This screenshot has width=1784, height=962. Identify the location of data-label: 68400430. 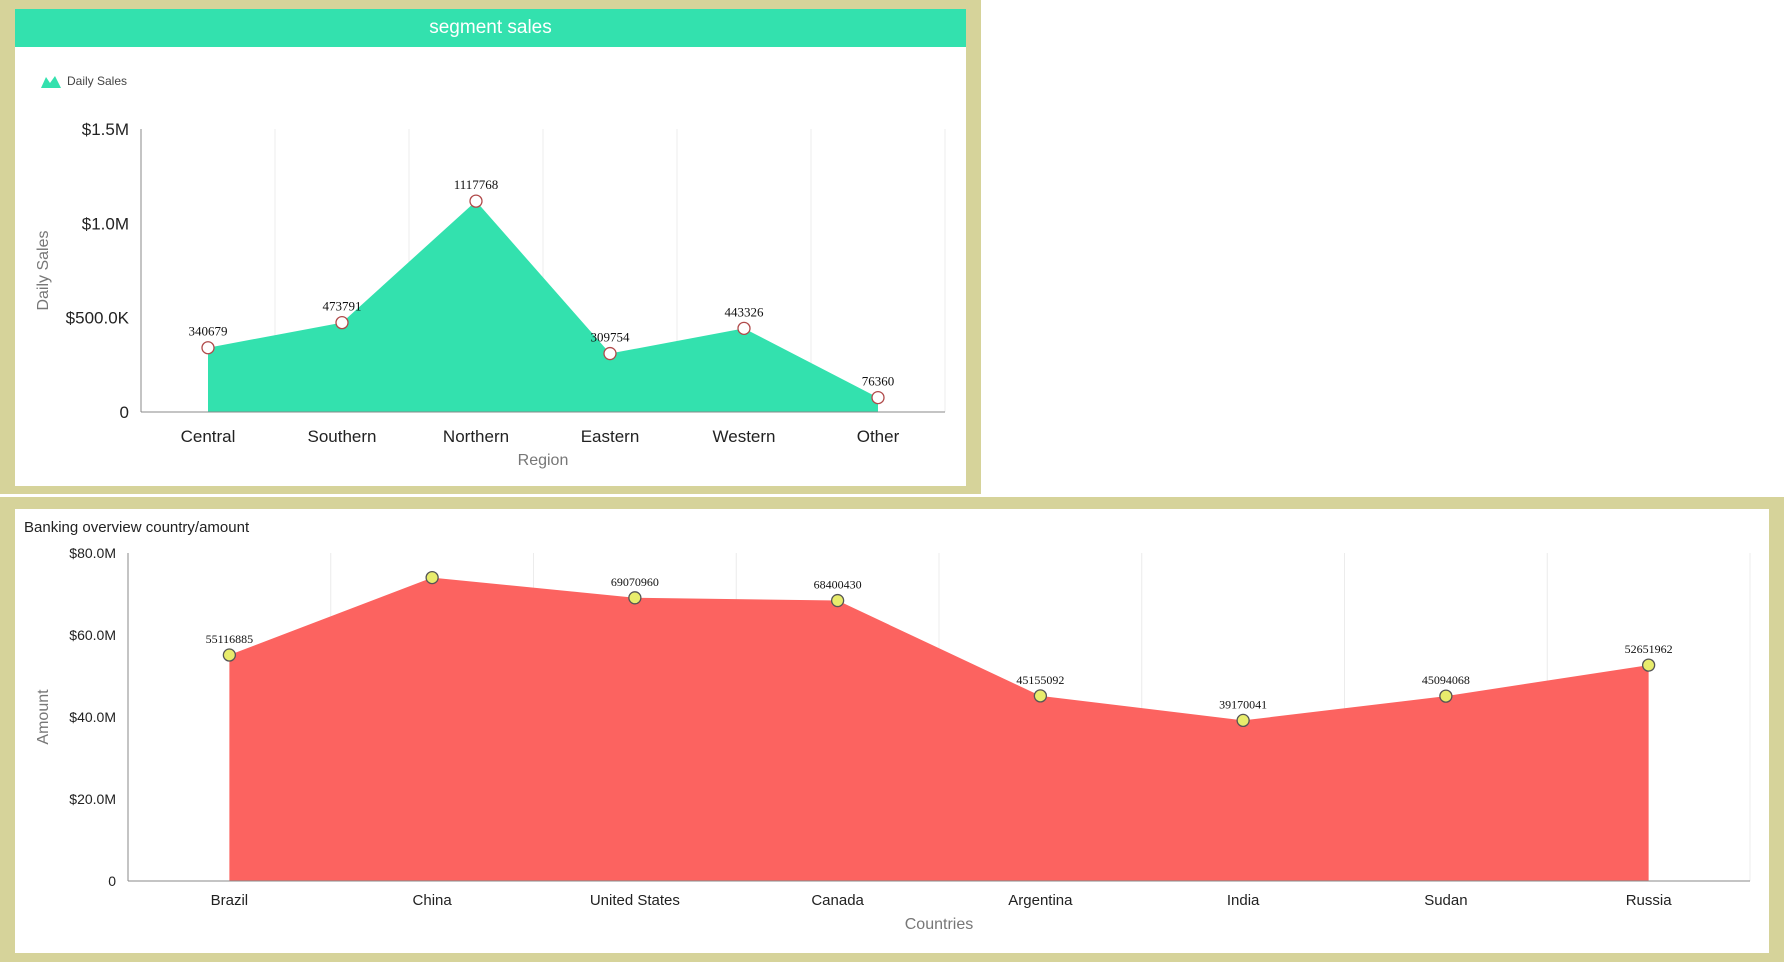
(838, 585).